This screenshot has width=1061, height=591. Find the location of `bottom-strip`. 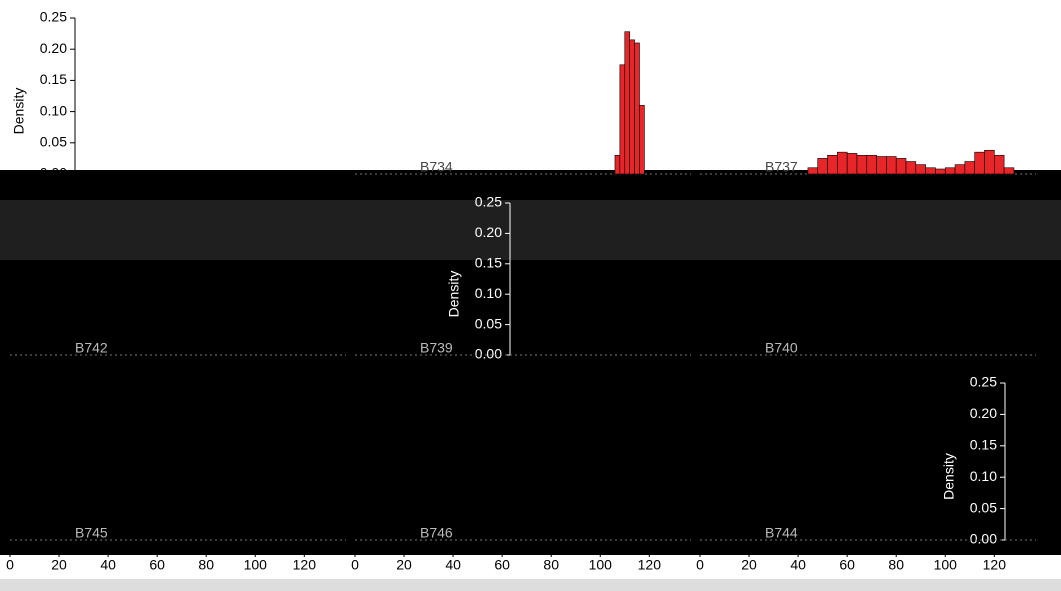

bottom-strip is located at coordinates (530, 585).